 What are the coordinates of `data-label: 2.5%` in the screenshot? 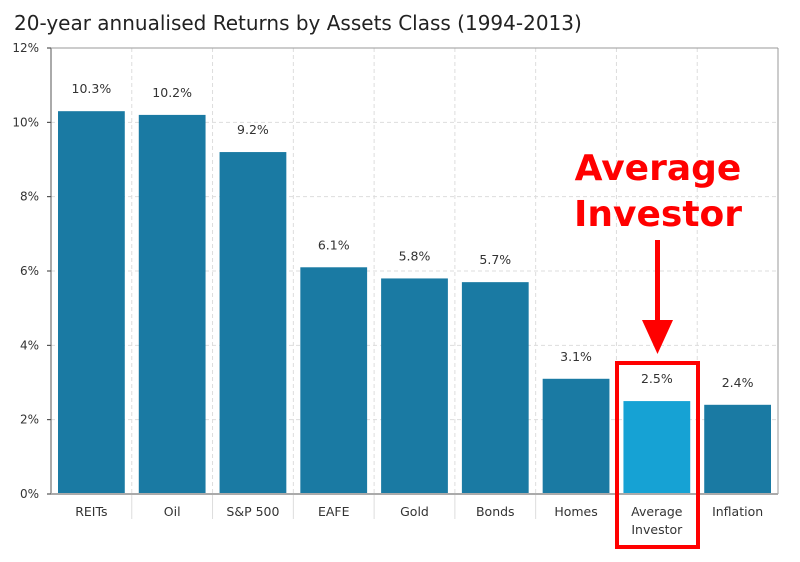 It's located at (657, 378).